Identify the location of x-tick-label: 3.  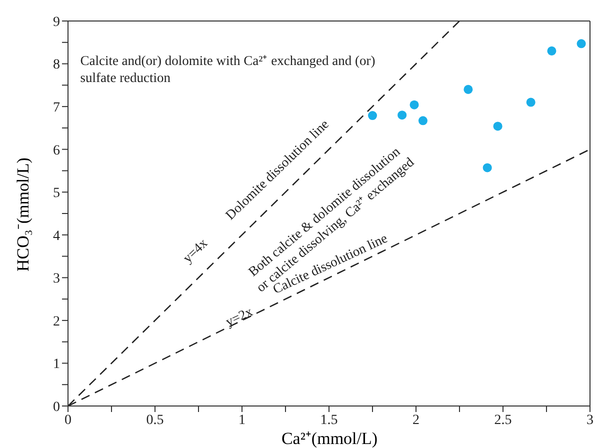
(590, 420).